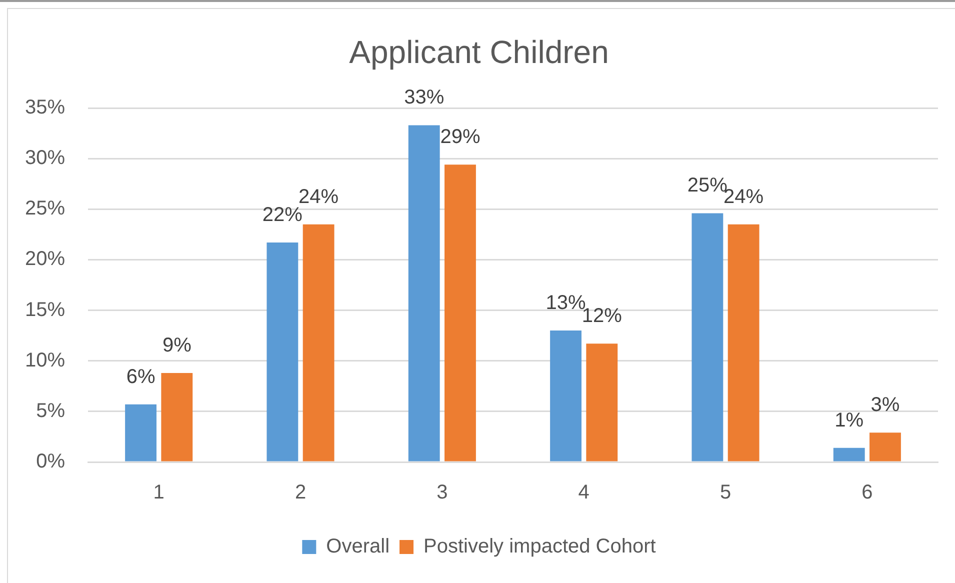  What do you see at coordinates (300, 493) in the screenshot?
I see `x-tick-label: 2` at bounding box center [300, 493].